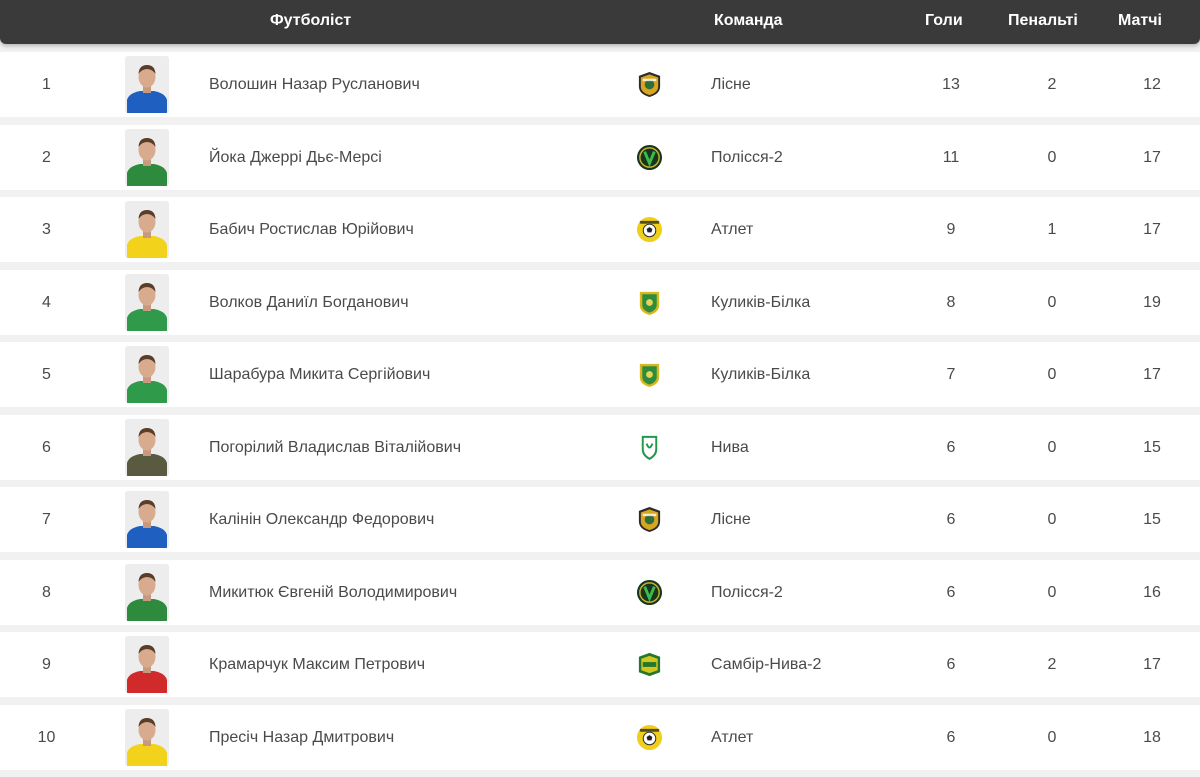  Describe the element at coordinates (295, 157) in the screenshot. I see `player-name: Йока Джеррі Дьє-Мерсі` at that location.